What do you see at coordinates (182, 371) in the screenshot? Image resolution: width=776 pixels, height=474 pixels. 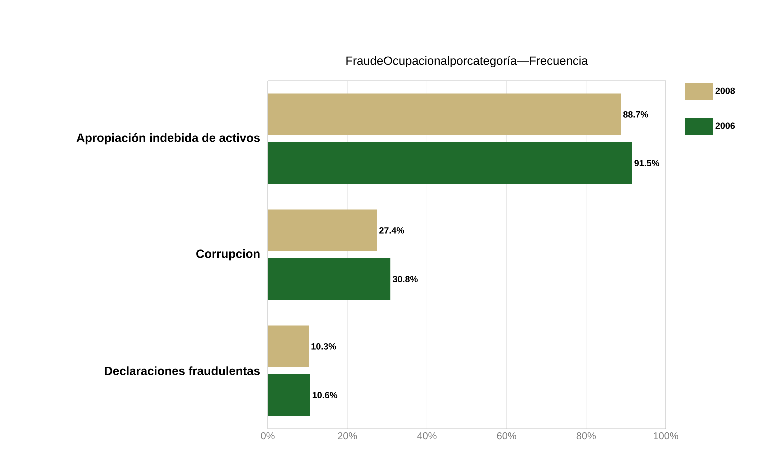 I see `y-tick-label: Declaraciones fraudulentas` at bounding box center [182, 371].